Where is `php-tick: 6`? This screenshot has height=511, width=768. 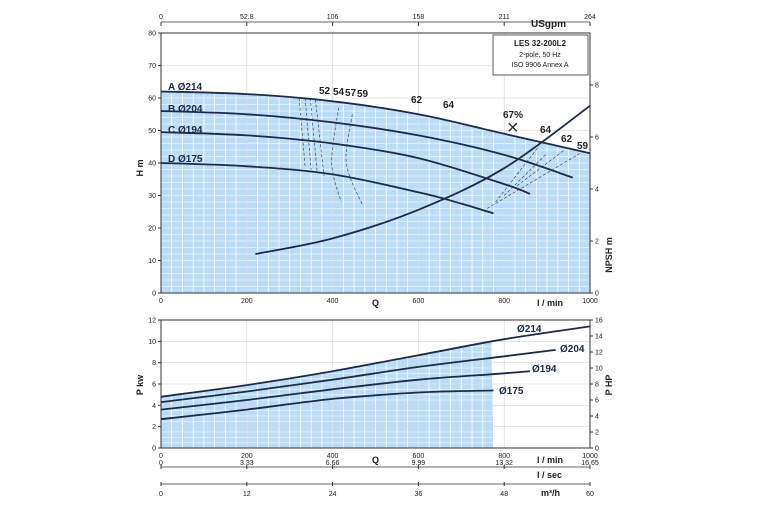 php-tick: 6 is located at coordinates (597, 401).